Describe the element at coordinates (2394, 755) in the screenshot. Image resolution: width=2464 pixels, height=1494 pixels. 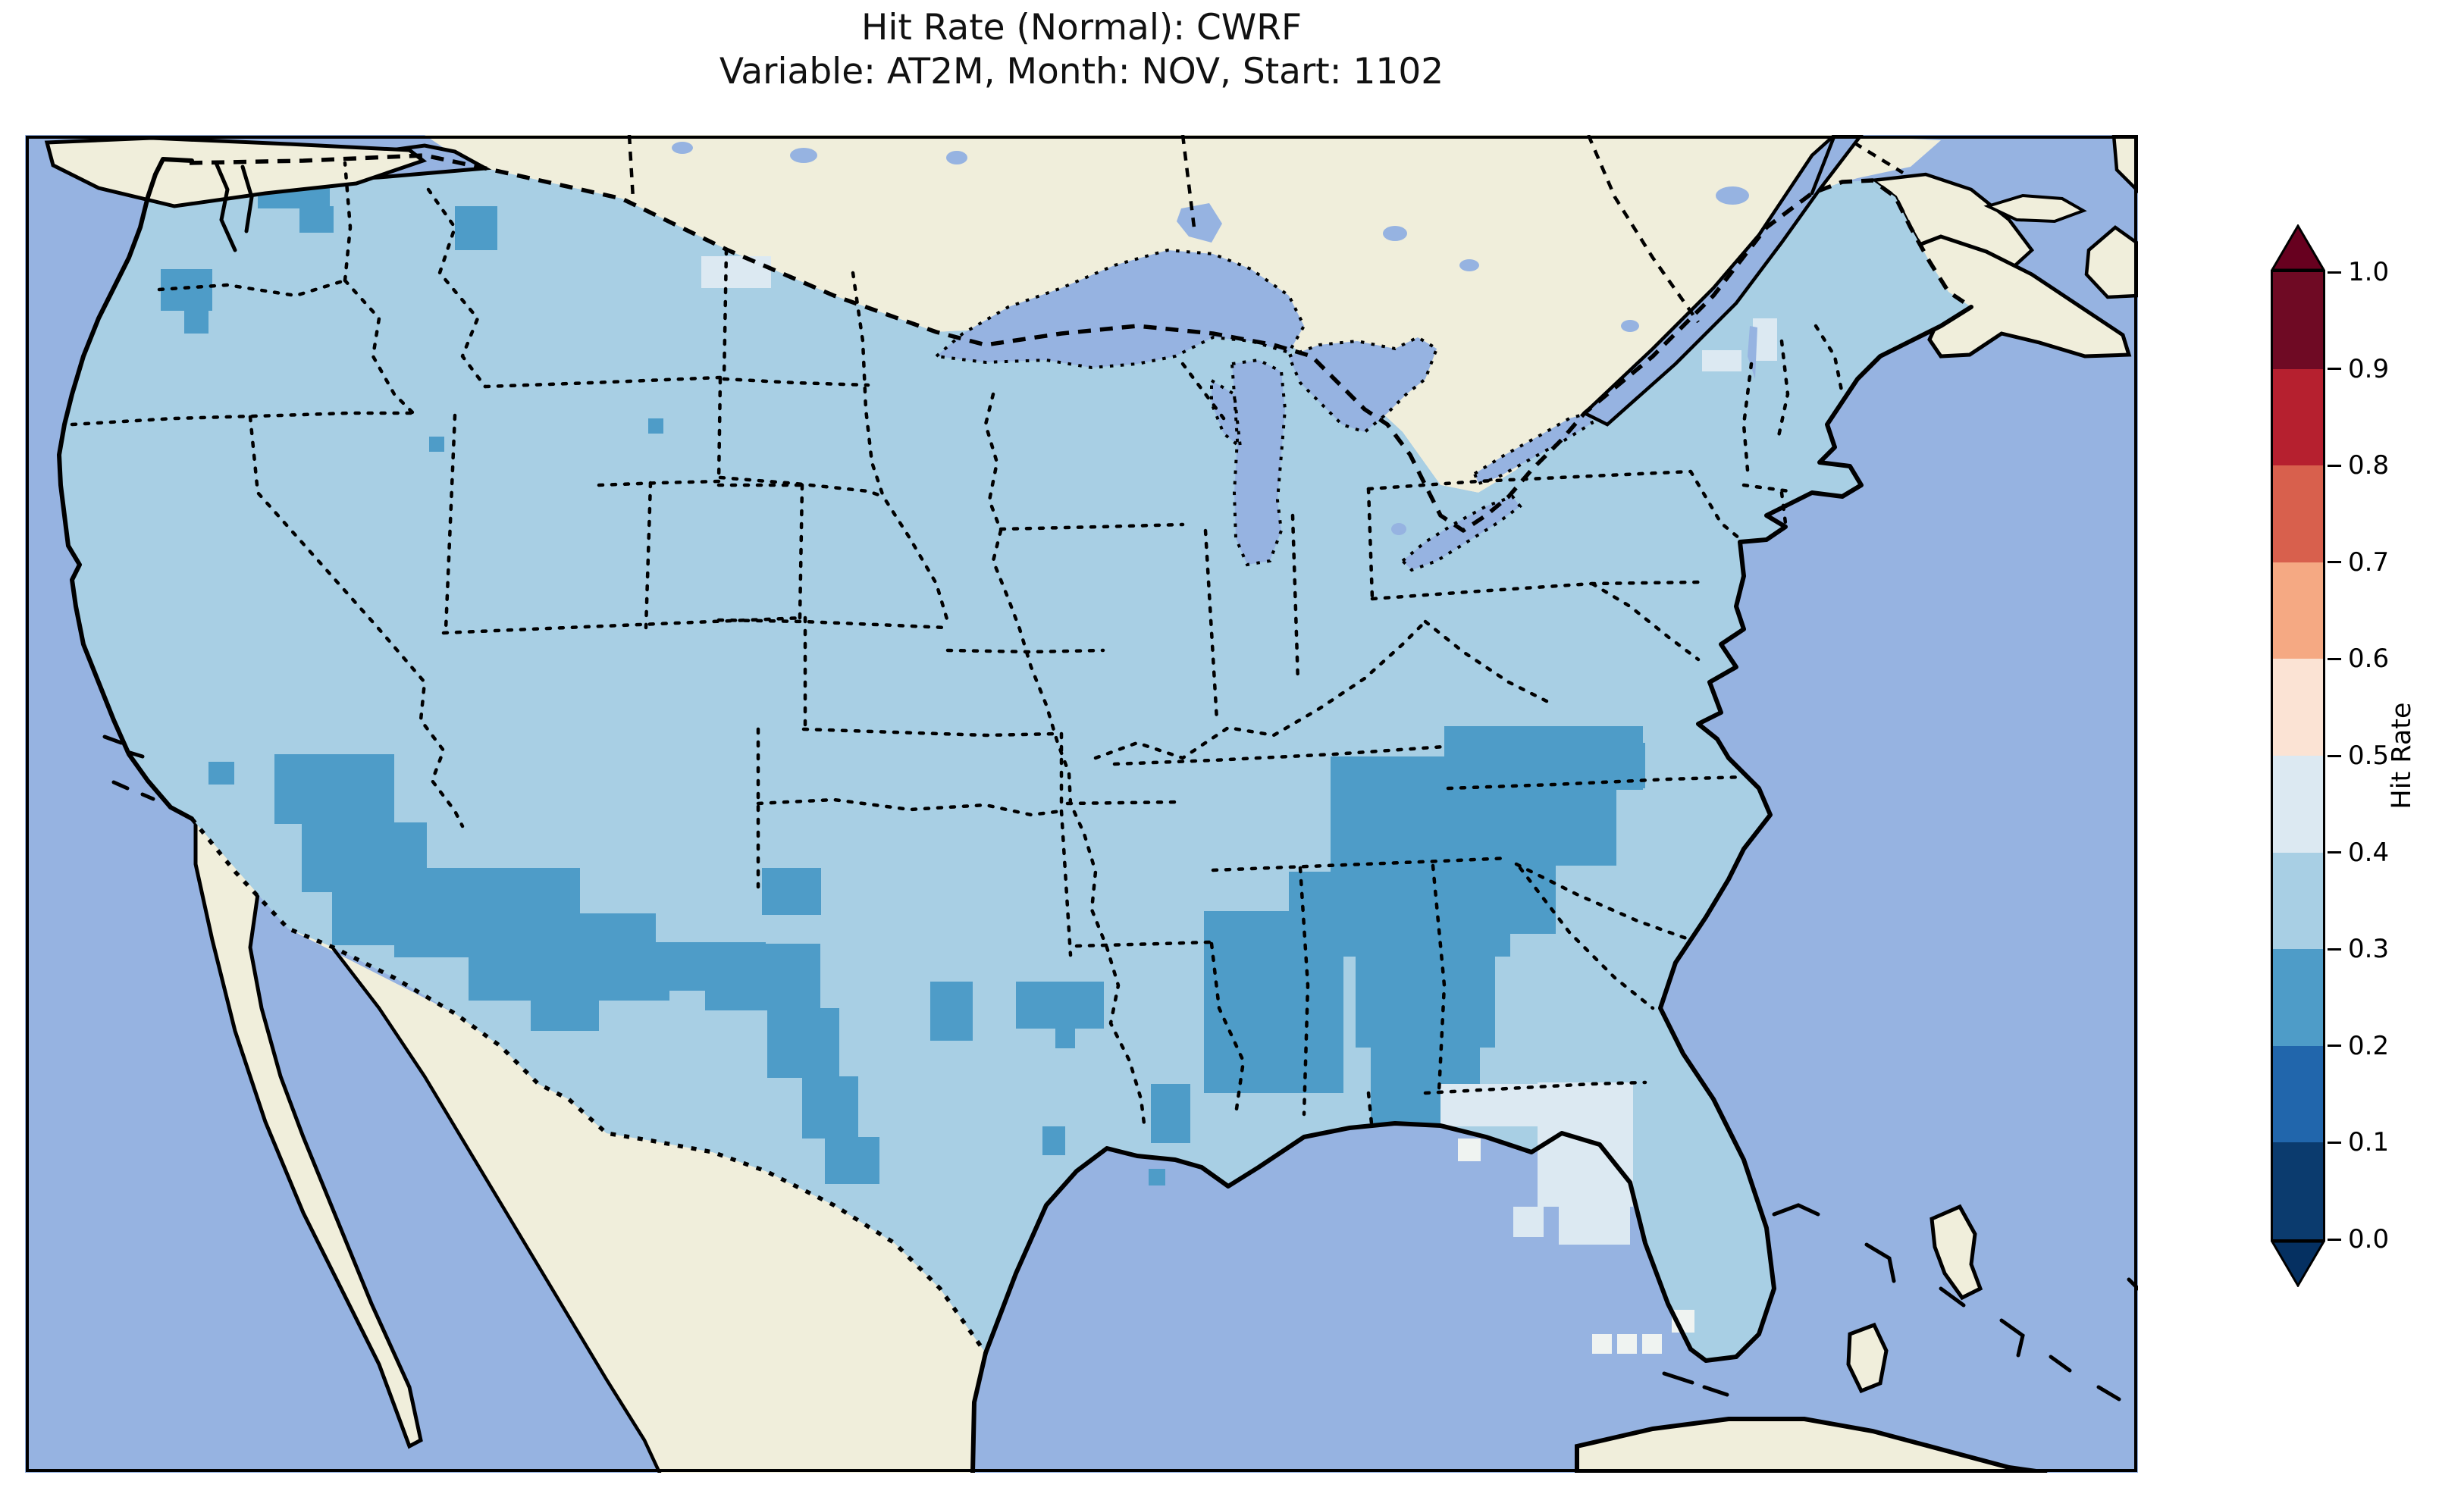
I see `colorbar-ticks: 1.0 0.9 0.8 0.7 0.6 0.5 0.4 0.3 0.2 0.1 0.0` at that location.